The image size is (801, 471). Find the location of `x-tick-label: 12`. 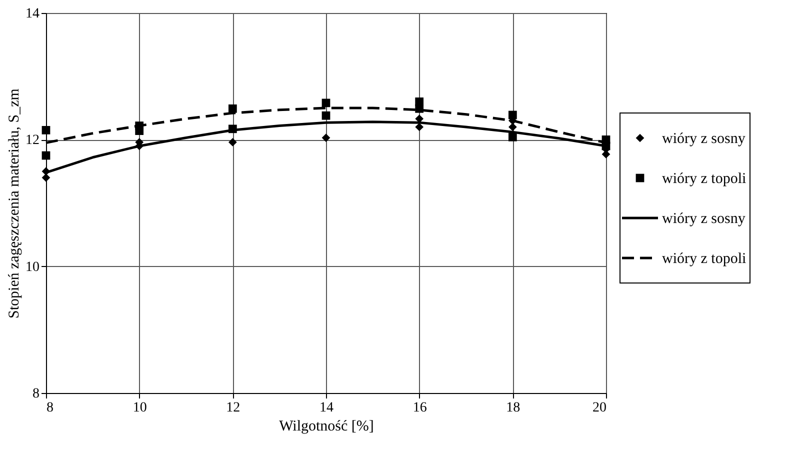

x-tick-label: 12 is located at coordinates (233, 408).